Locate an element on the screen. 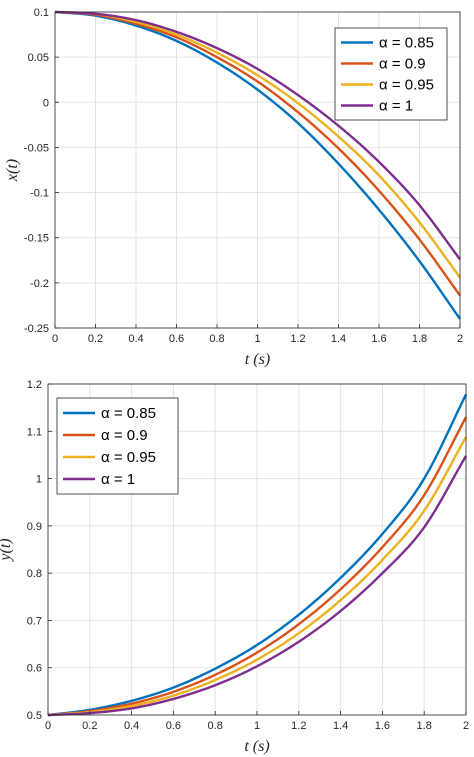  y-tick-label: 0.8 is located at coordinates (34, 574).